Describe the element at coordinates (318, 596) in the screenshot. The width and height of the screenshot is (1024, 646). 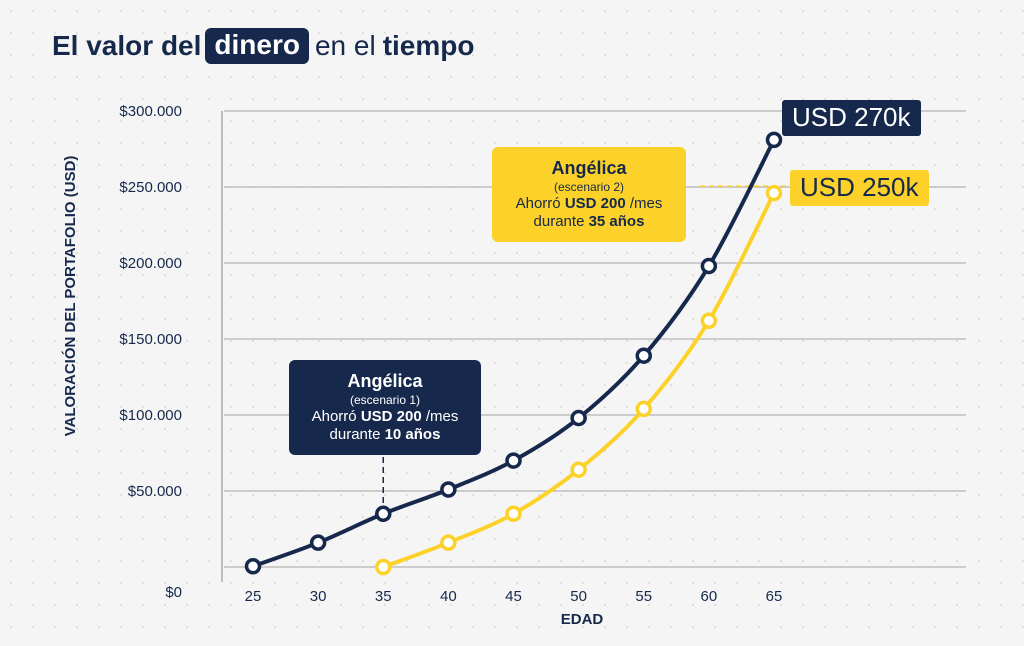
I see `x-tick-label: 30` at that location.